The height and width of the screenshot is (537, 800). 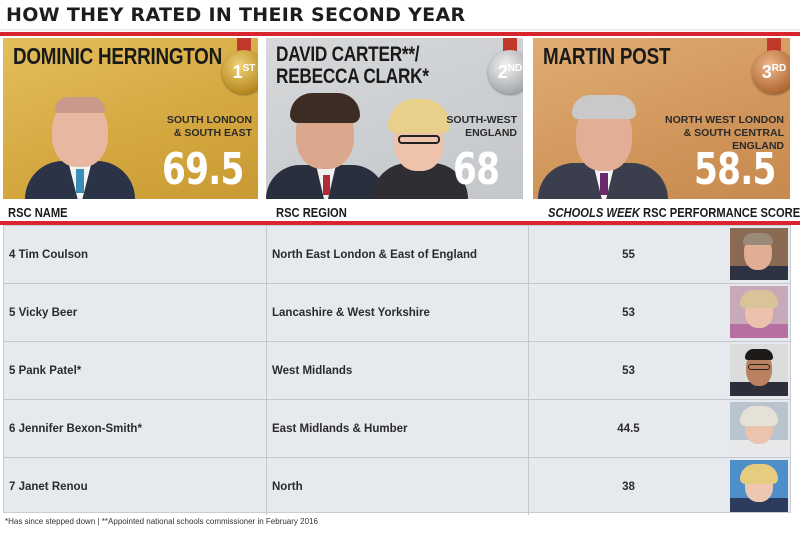 I want to click on right-margin, so click(x=796, y=278).